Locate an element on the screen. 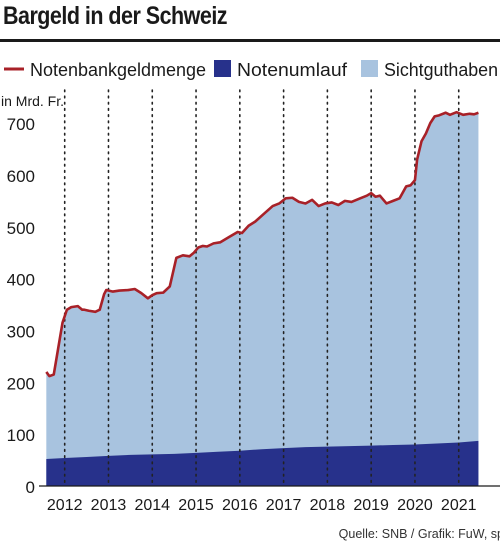 Image resolution: width=500 pixels, height=545 pixels. source-note: Quelle: SNB / Grafik: FuW, sp is located at coordinates (419, 534).